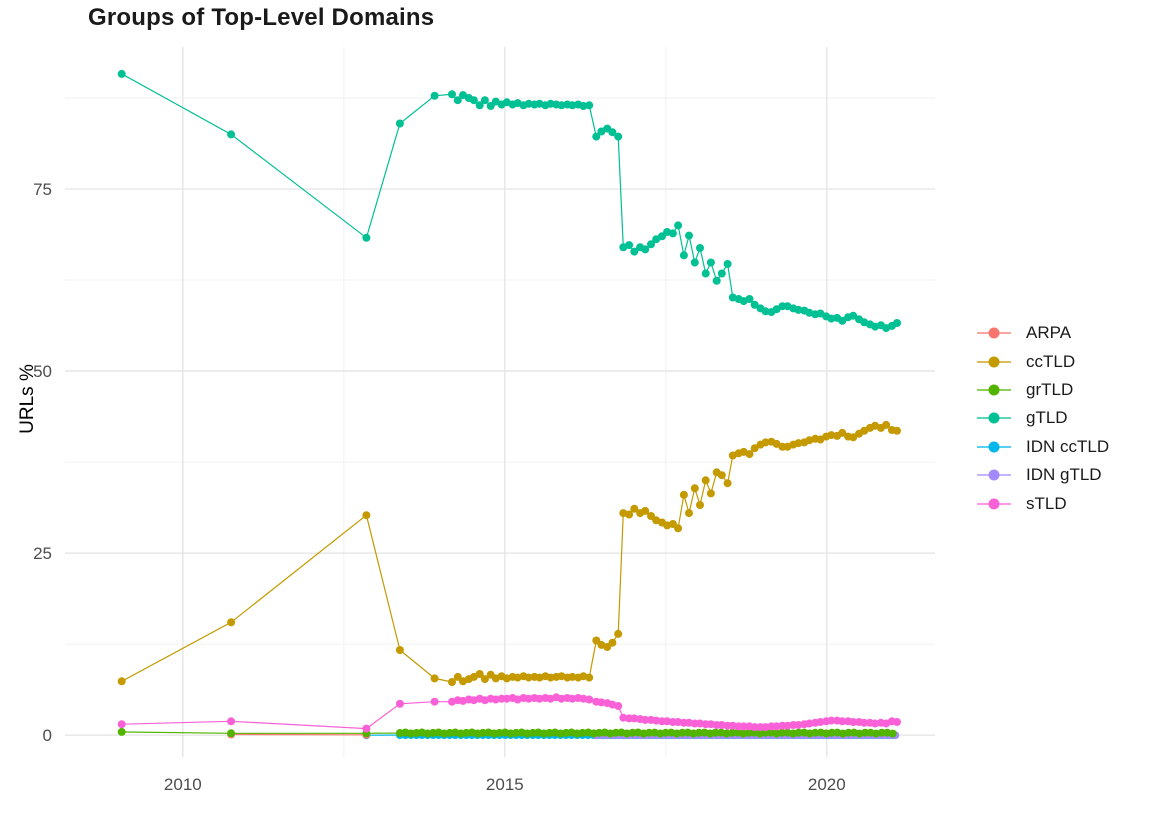  What do you see at coordinates (994, 333) in the screenshot?
I see `legend-key-arpa` at bounding box center [994, 333].